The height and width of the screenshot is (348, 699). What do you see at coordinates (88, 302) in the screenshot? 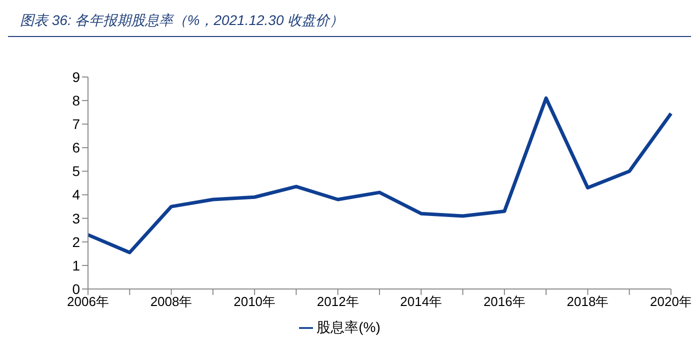
I see `x-tick-label: 2006年` at bounding box center [88, 302].